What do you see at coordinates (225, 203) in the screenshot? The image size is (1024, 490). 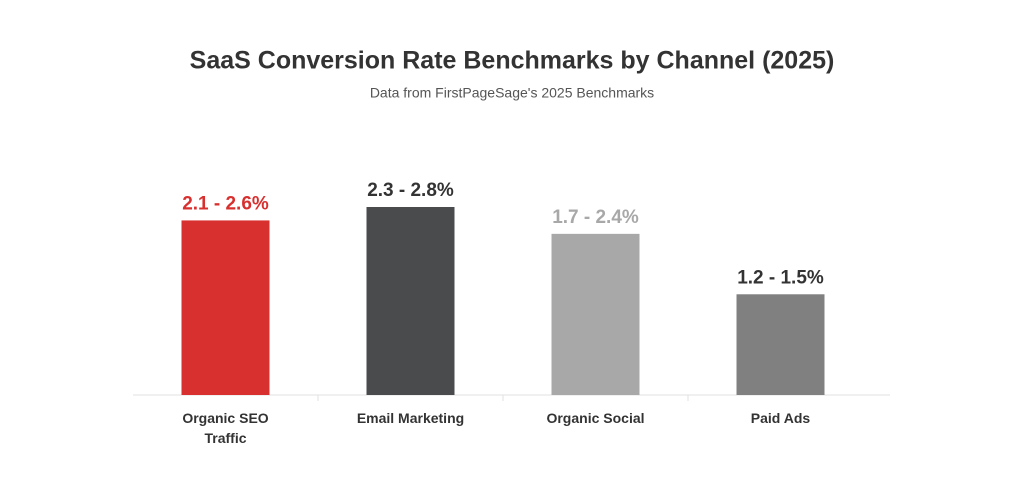 I see `value-label: 2.1 - 2.6%` at bounding box center [225, 203].